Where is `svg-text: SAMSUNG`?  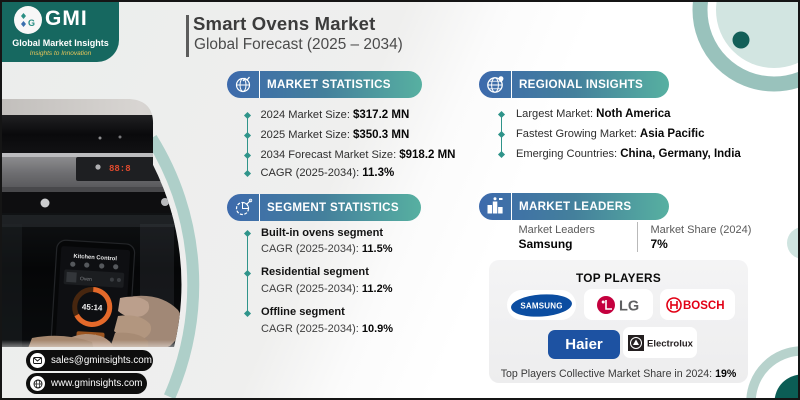 svg-text: SAMSUNG is located at coordinates (541, 305).